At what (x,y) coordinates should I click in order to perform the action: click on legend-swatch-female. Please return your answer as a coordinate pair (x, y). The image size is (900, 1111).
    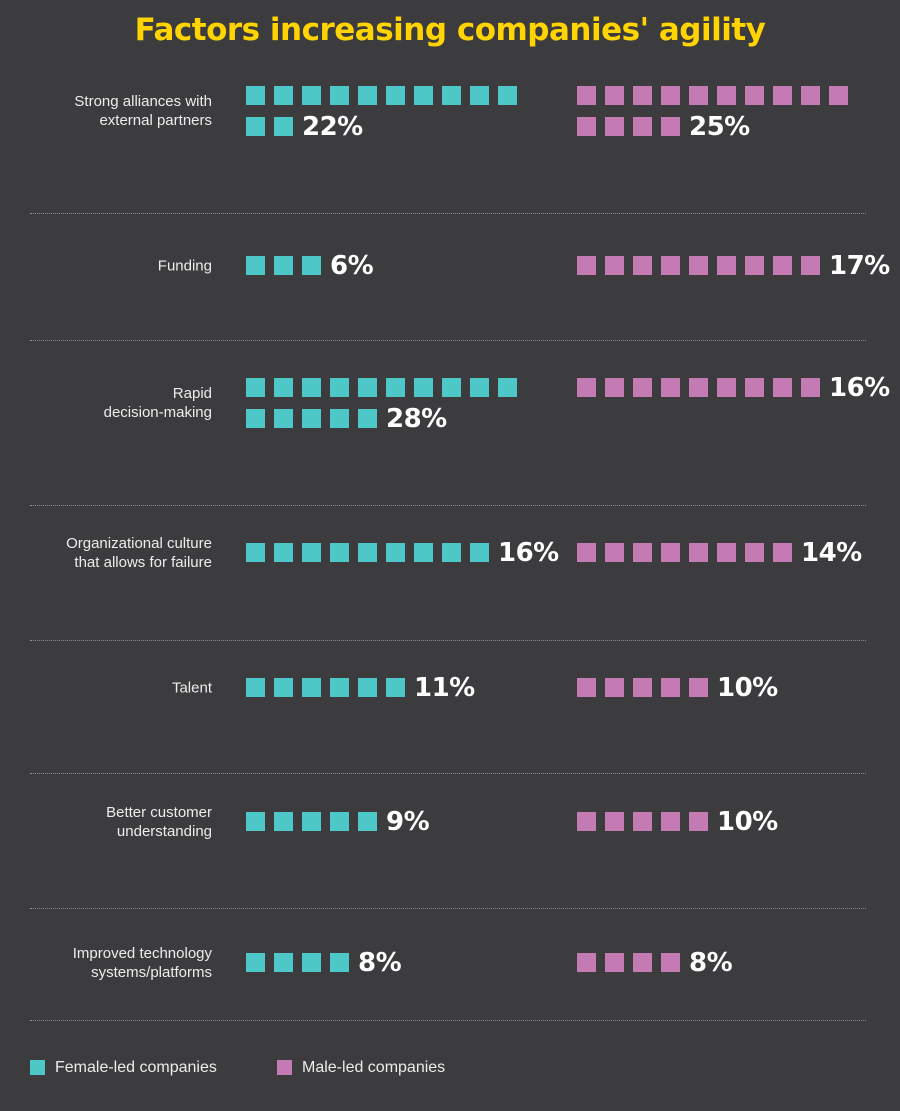
    Looking at the image, I should click on (37, 1067).